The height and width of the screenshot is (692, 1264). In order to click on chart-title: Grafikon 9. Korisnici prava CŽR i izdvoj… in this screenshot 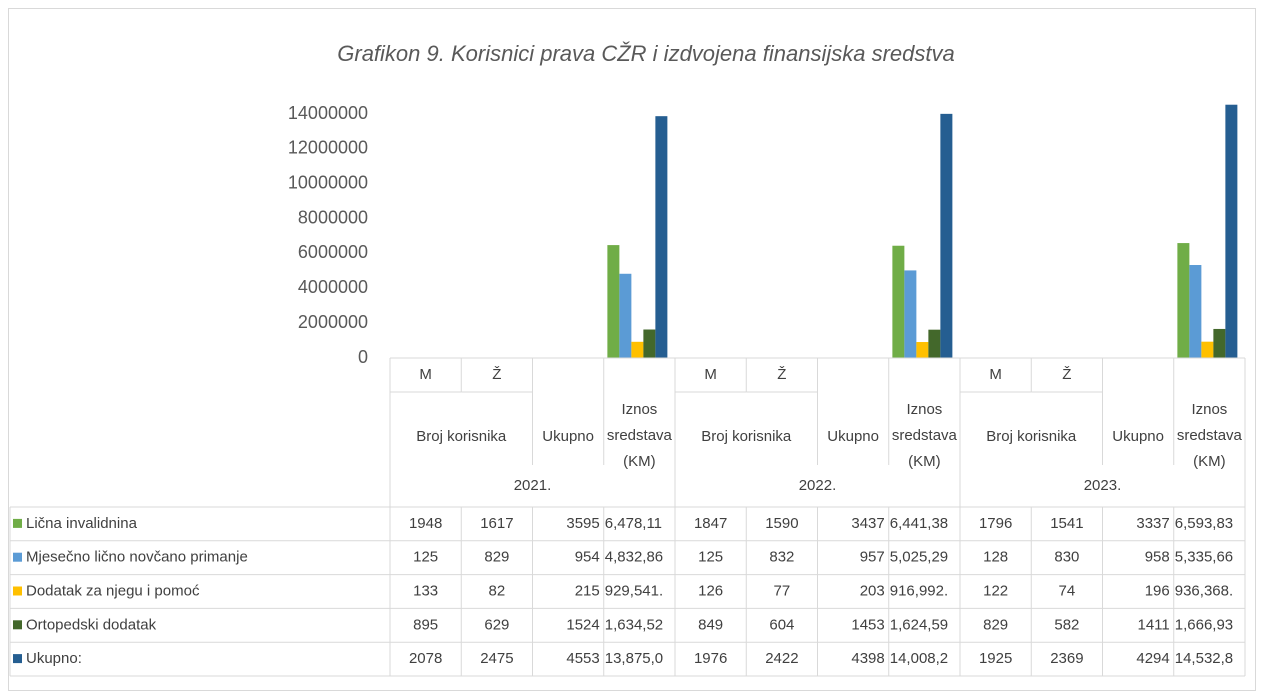, I will do `click(645, 53)`.